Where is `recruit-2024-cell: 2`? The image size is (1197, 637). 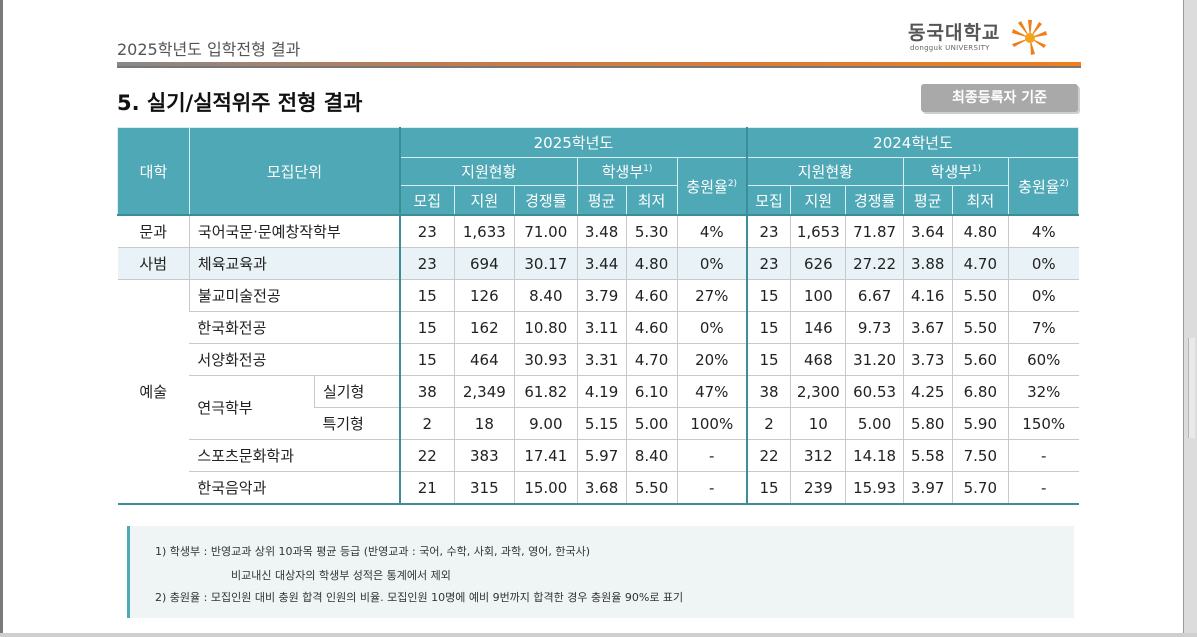
recruit-2024-cell: 2 is located at coordinates (768, 423).